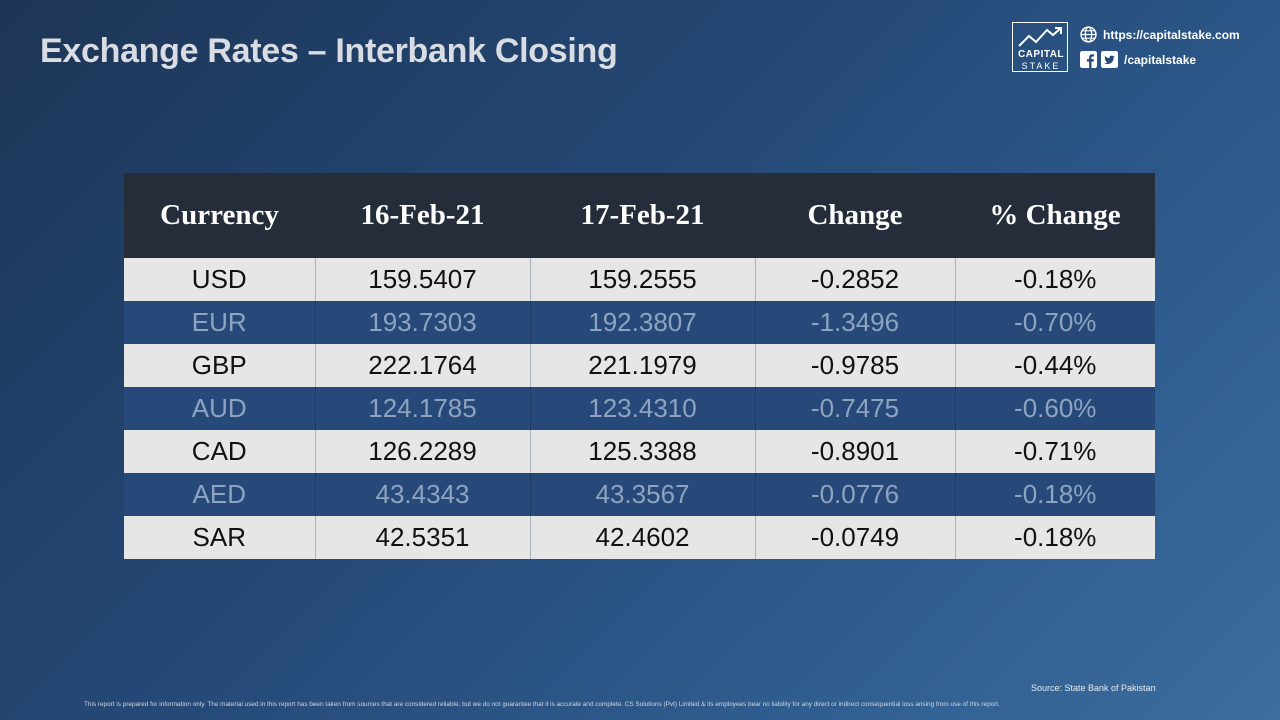  What do you see at coordinates (643, 322) in the screenshot?
I see `rate-cell-2: 192.3807` at bounding box center [643, 322].